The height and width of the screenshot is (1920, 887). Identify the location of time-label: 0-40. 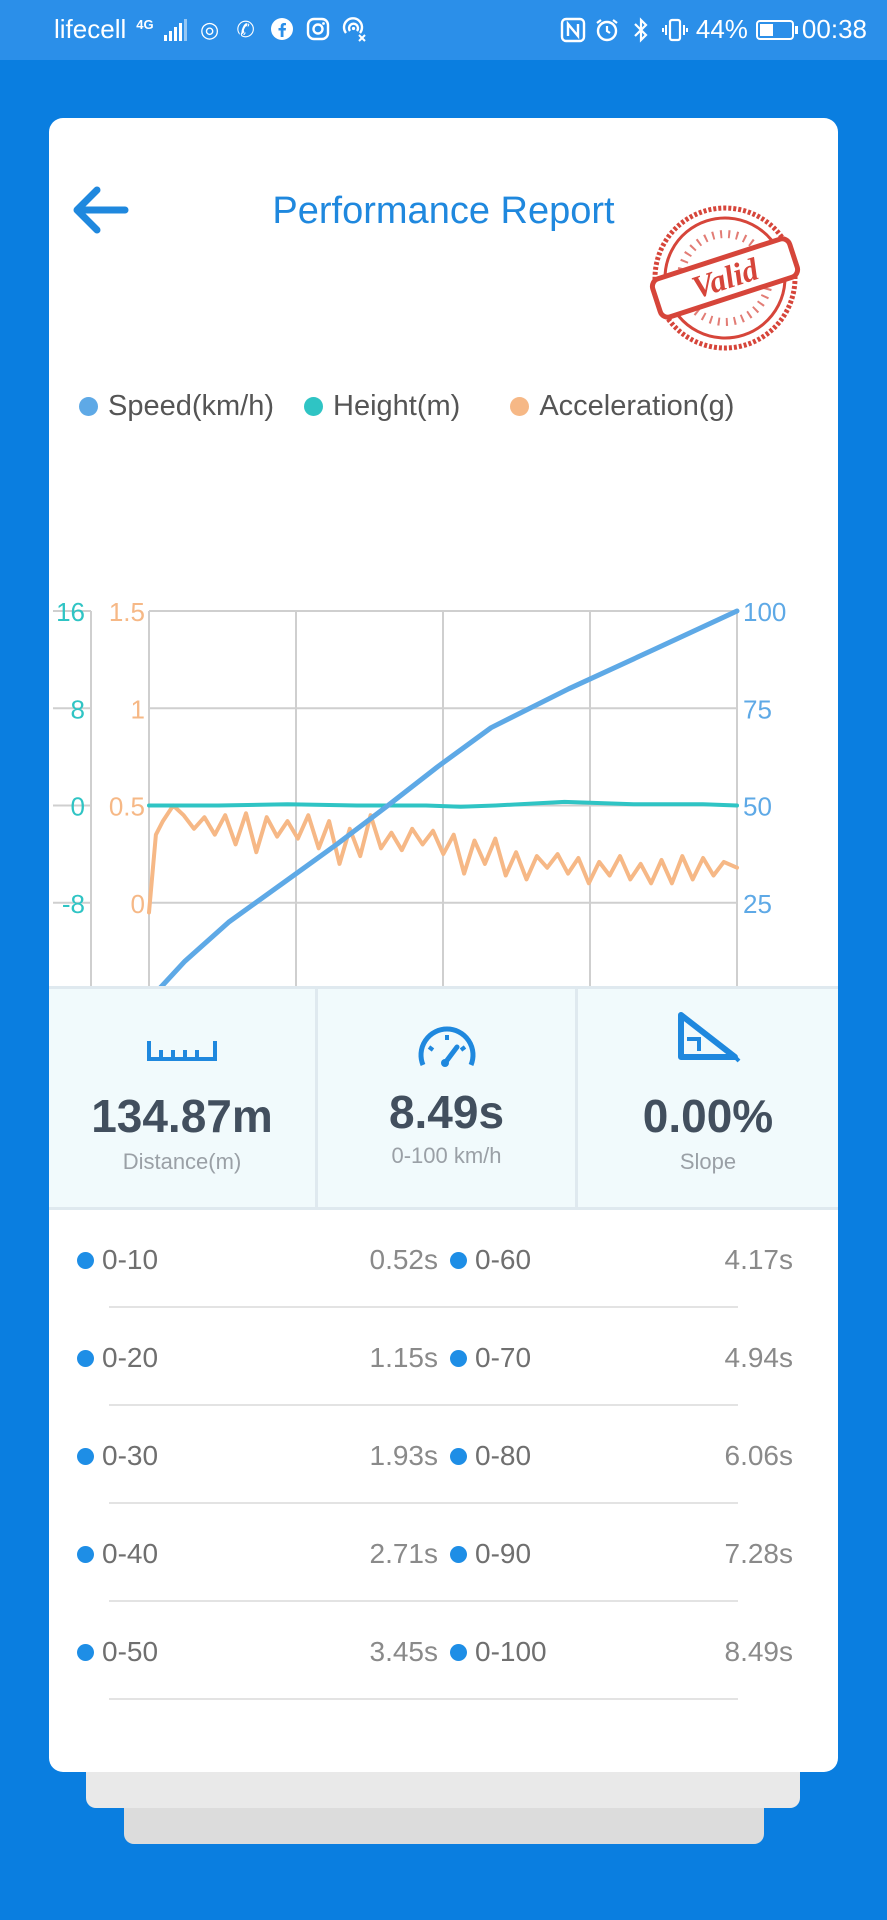
(117, 1554).